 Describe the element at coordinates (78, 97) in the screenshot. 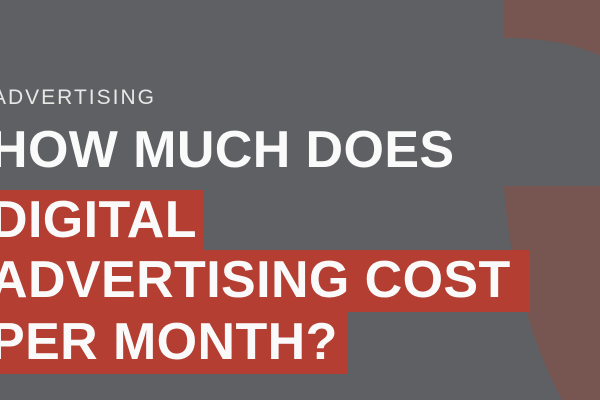

I see `kicker-text: ADVERTISING` at that location.